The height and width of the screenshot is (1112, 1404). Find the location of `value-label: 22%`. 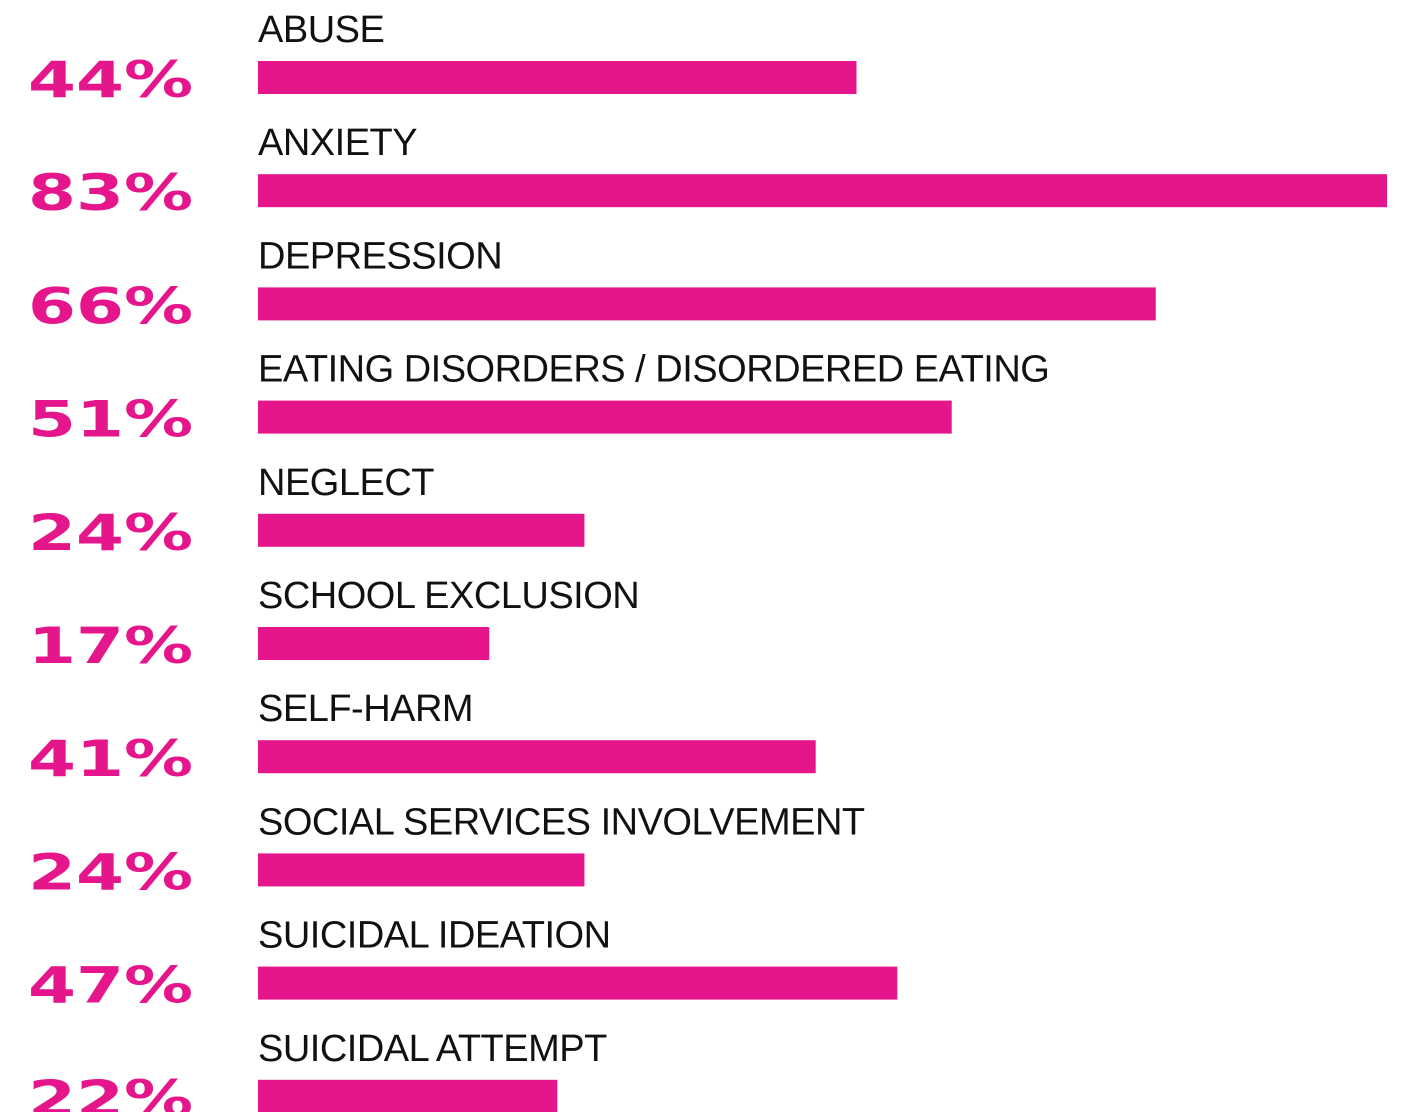

value-label: 22% is located at coordinates (110, 1091).